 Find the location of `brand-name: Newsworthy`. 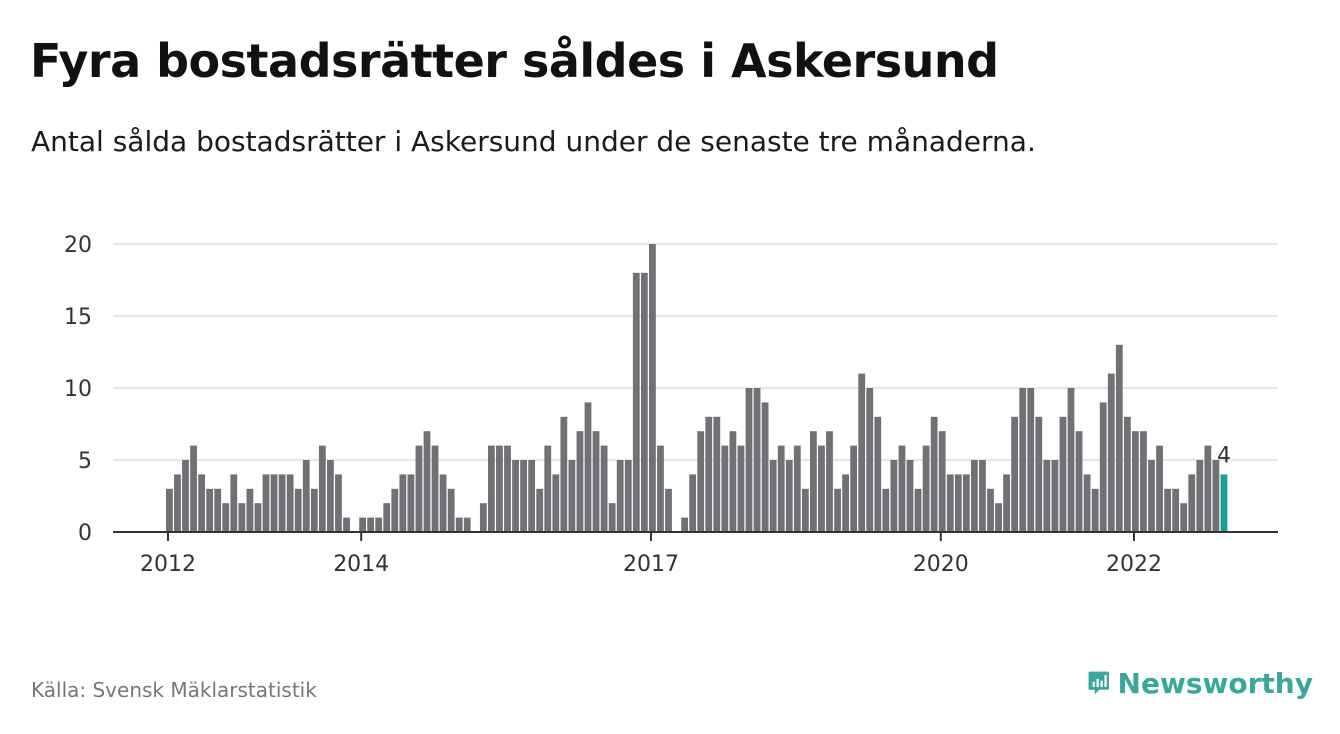

brand-name: Newsworthy is located at coordinates (1215, 683).